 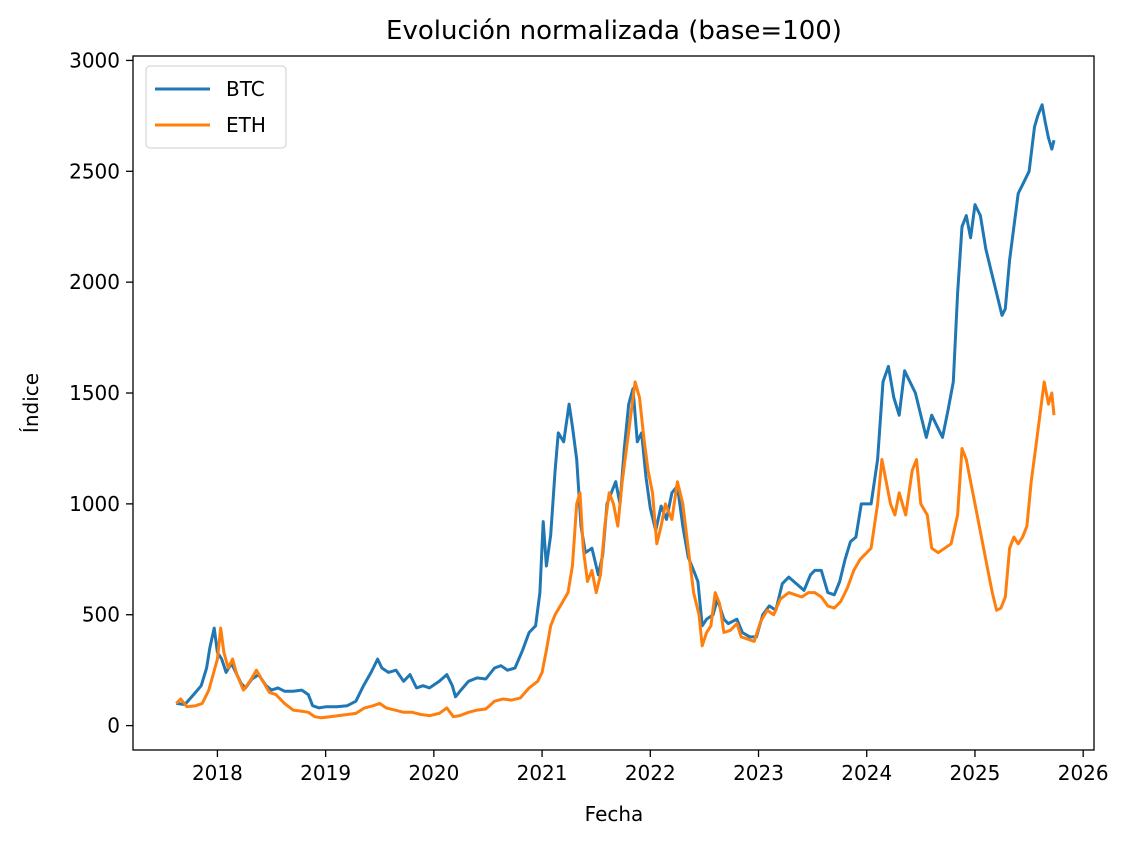 What do you see at coordinates (246, 125) in the screenshot?
I see `legend-label-eth: ETH` at bounding box center [246, 125].